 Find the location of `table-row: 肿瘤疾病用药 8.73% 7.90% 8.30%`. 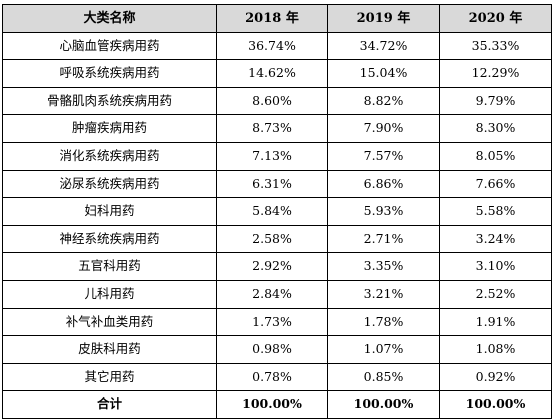

table-row: 肿瘤疾病用药 8.73% 7.90% 8.30% is located at coordinates (277, 128).